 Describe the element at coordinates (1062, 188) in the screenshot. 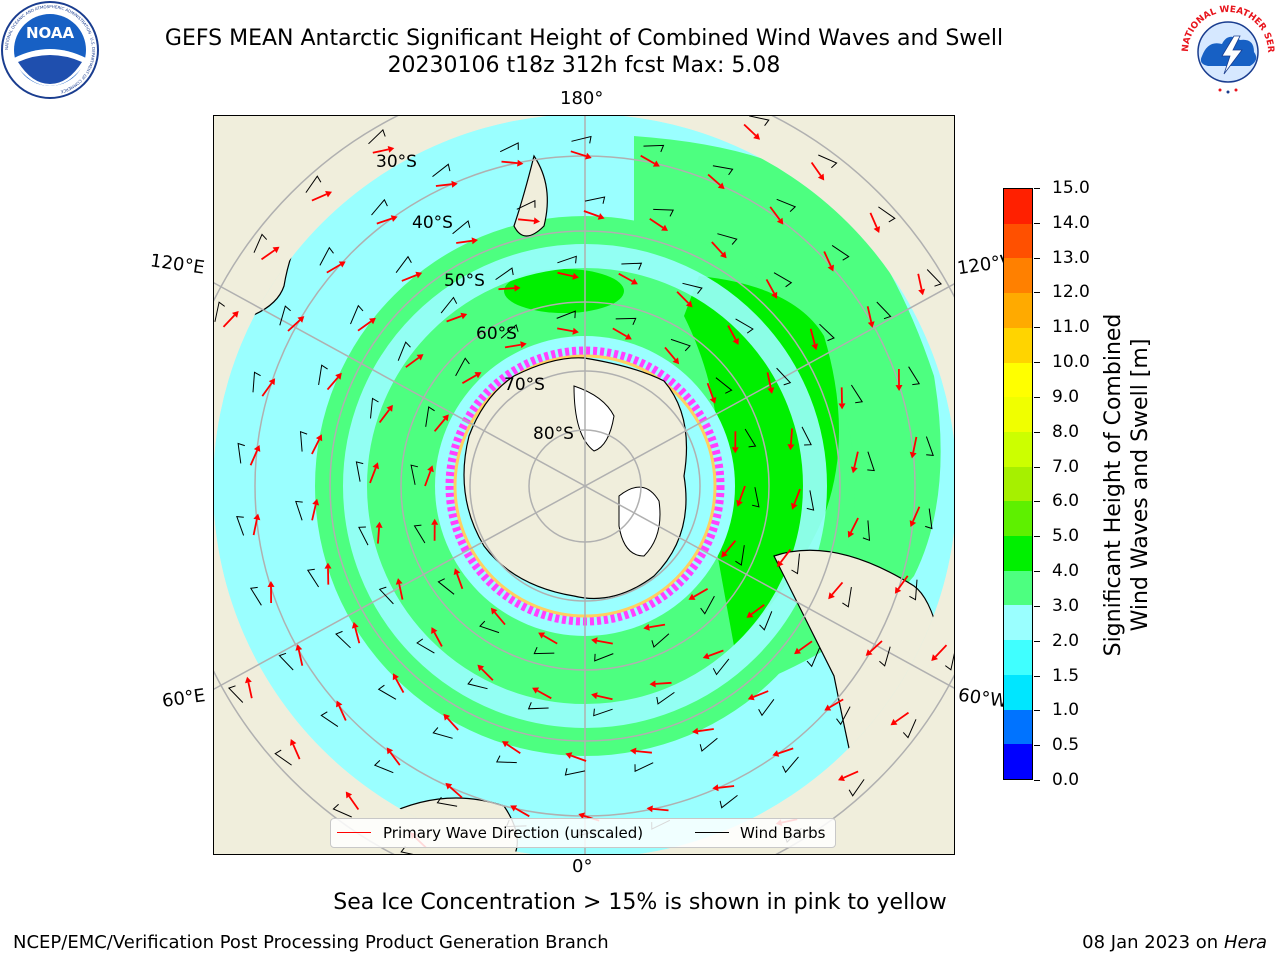

I see `colorbar-tick-label: 15.0` at that location.